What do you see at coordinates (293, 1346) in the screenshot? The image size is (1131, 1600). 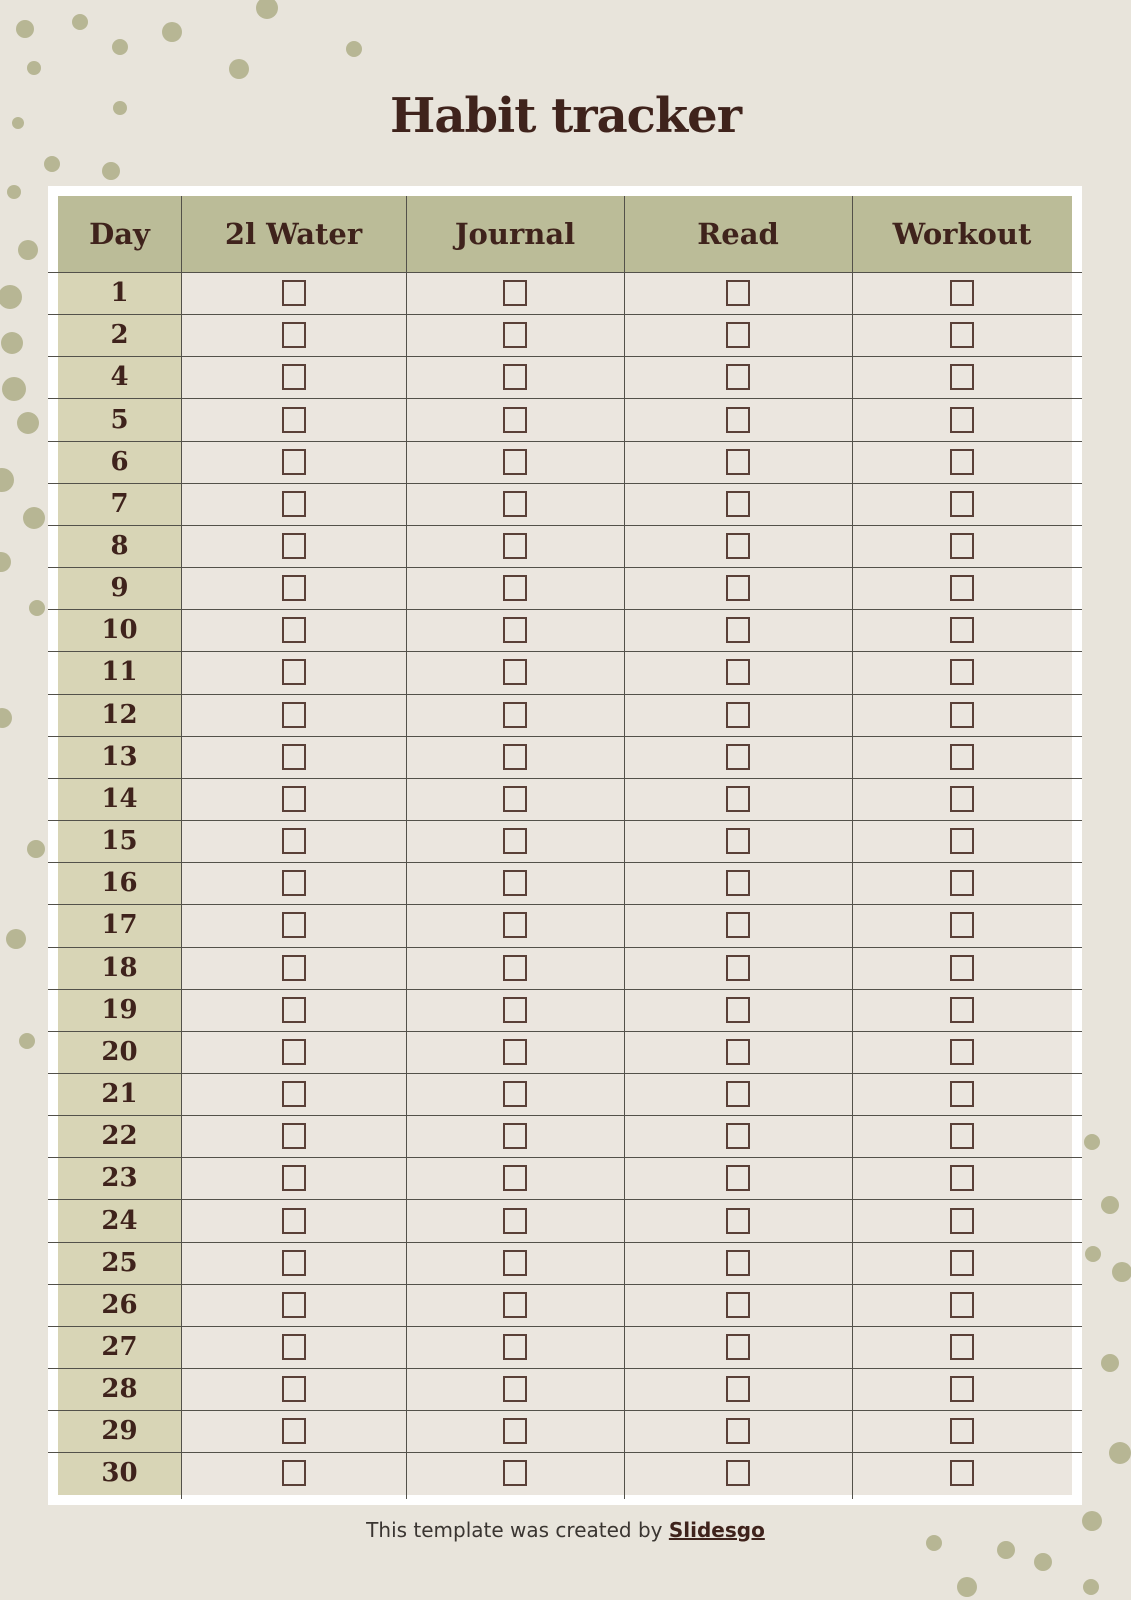 I see `2l-water-checkbox-day-27` at bounding box center [293, 1346].